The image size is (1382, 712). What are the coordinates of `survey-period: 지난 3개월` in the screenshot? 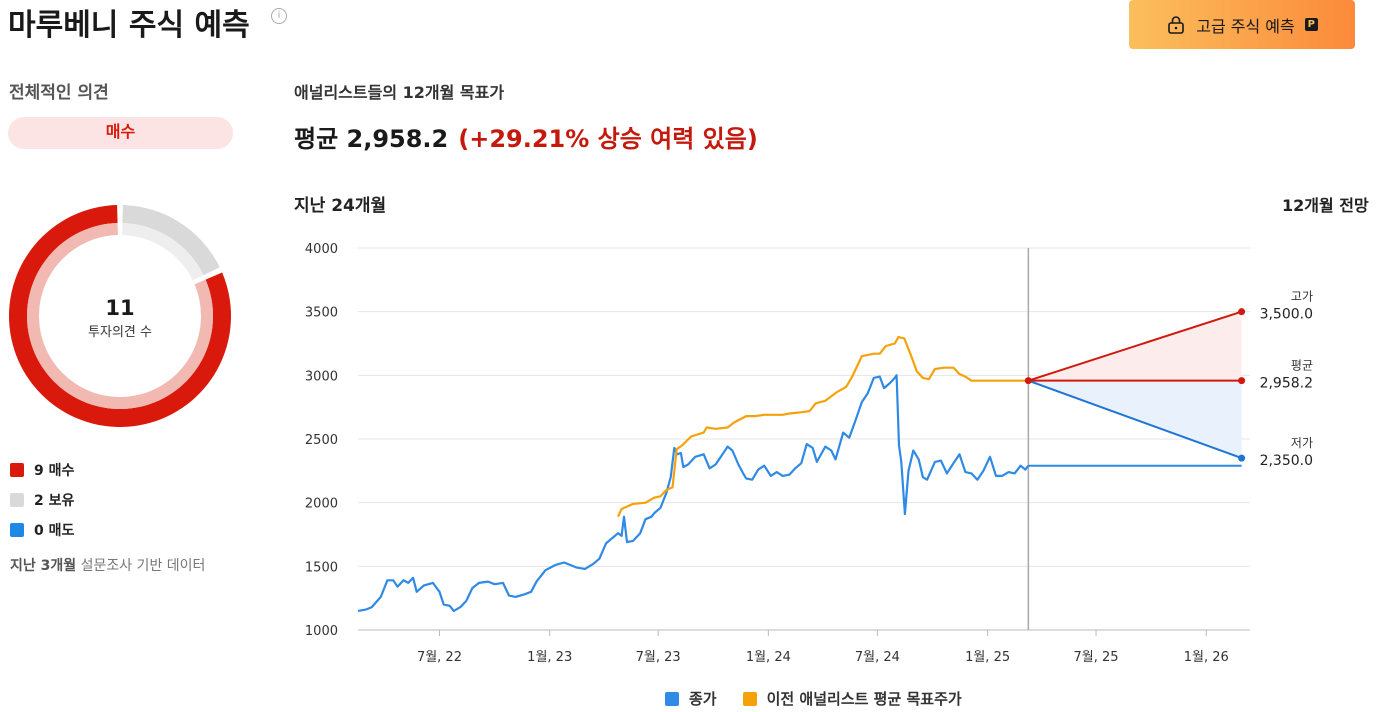 It's located at (43, 566).